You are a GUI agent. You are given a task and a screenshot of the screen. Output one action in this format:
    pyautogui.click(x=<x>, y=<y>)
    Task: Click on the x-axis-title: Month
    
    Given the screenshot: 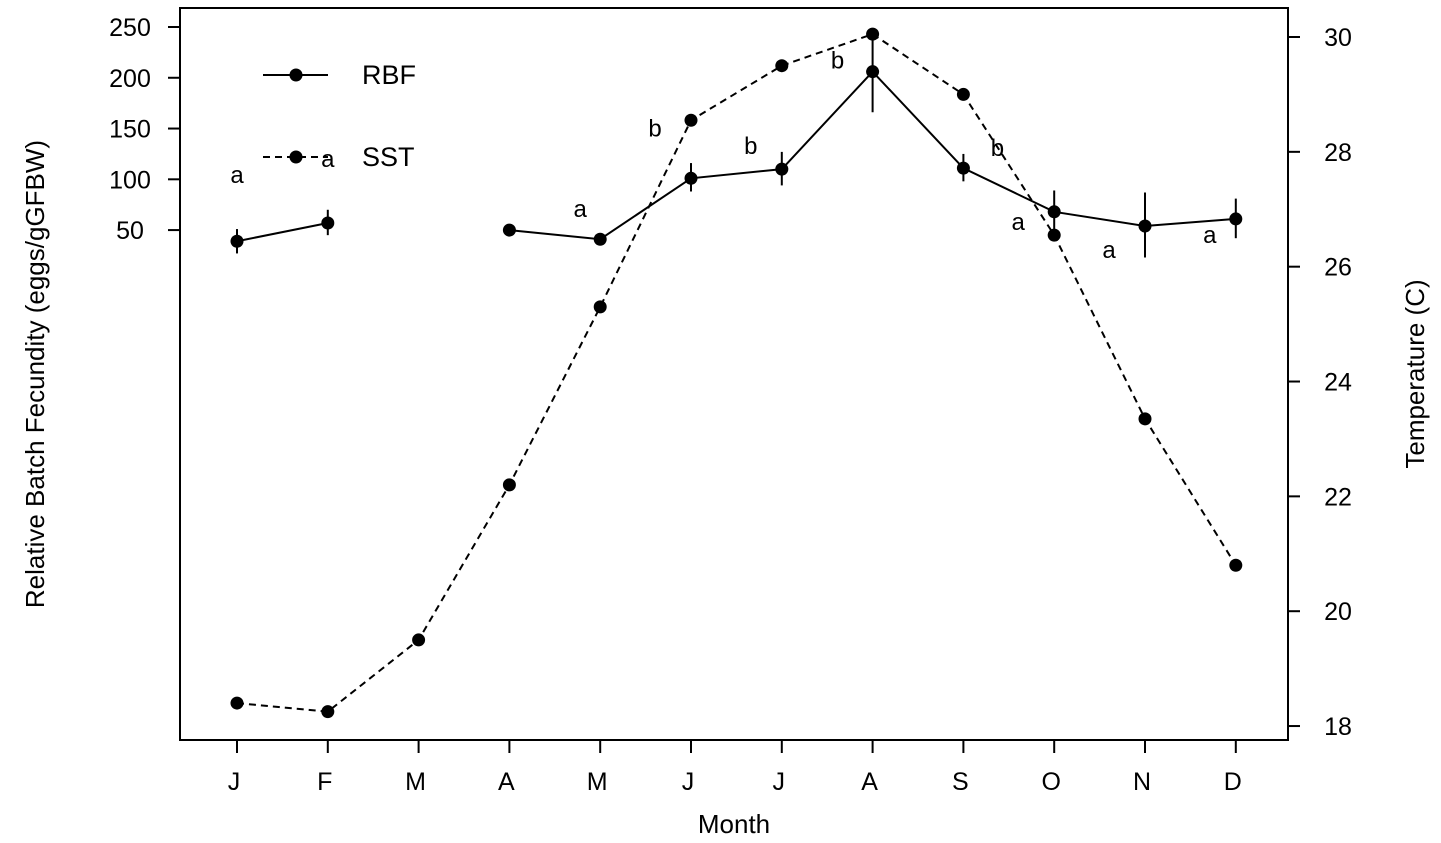 What is the action you would take?
    pyautogui.click(x=734, y=824)
    